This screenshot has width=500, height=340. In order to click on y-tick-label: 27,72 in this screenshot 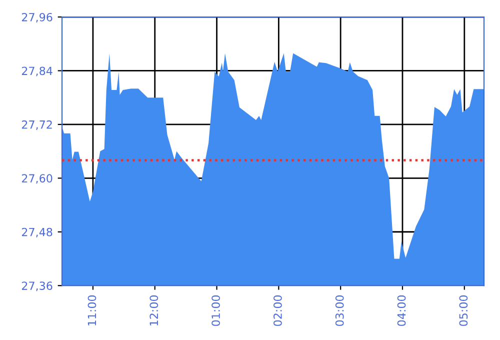, I will do `click(37, 125)`.